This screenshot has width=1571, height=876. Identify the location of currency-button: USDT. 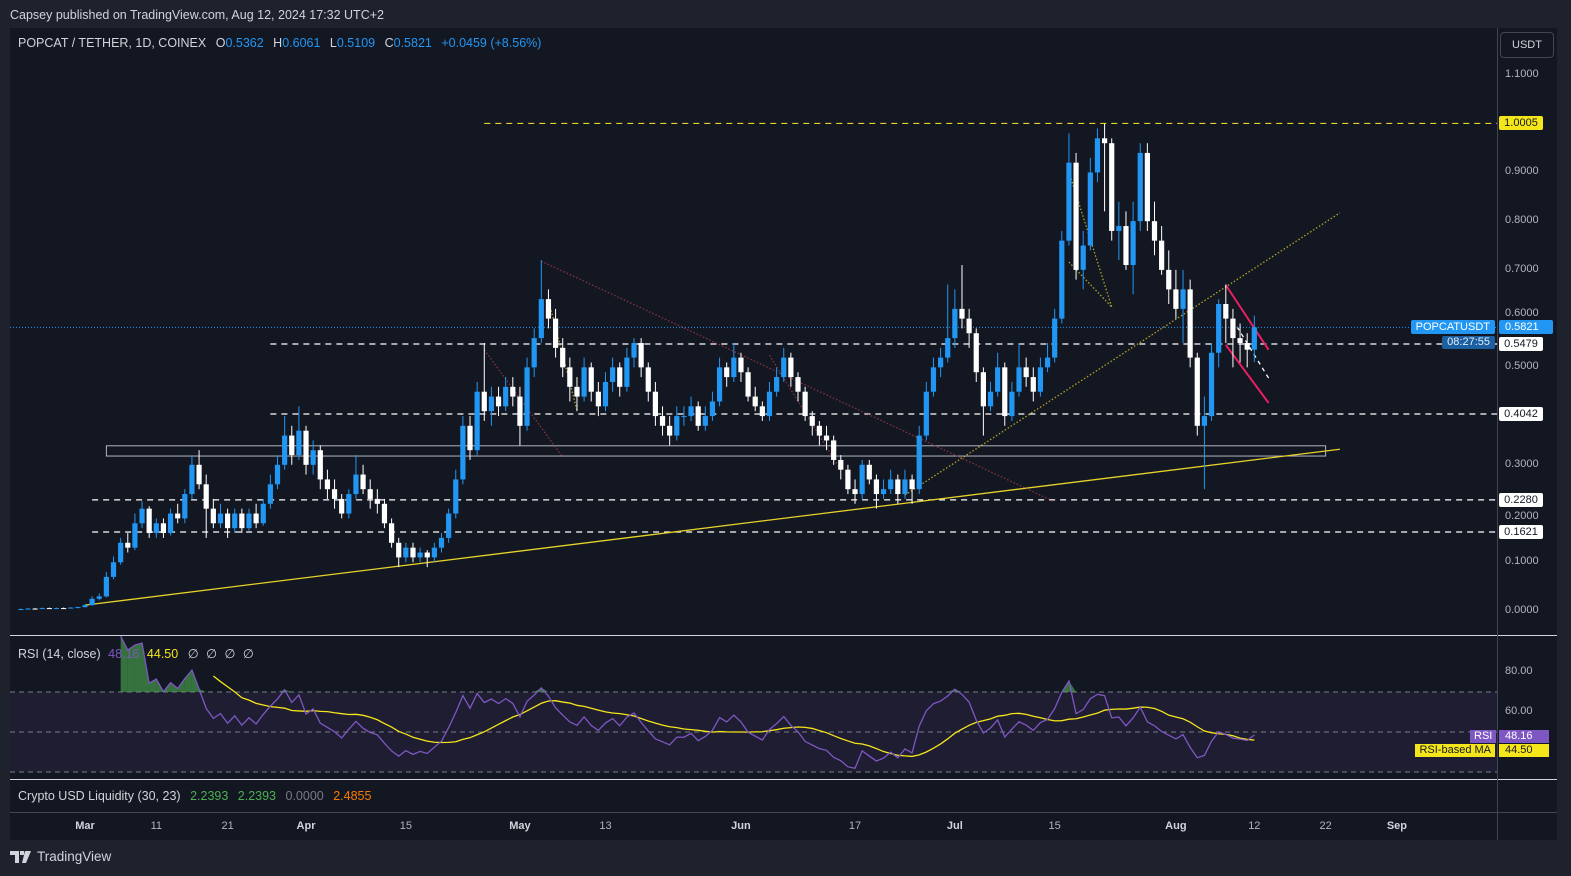
(1527, 45).